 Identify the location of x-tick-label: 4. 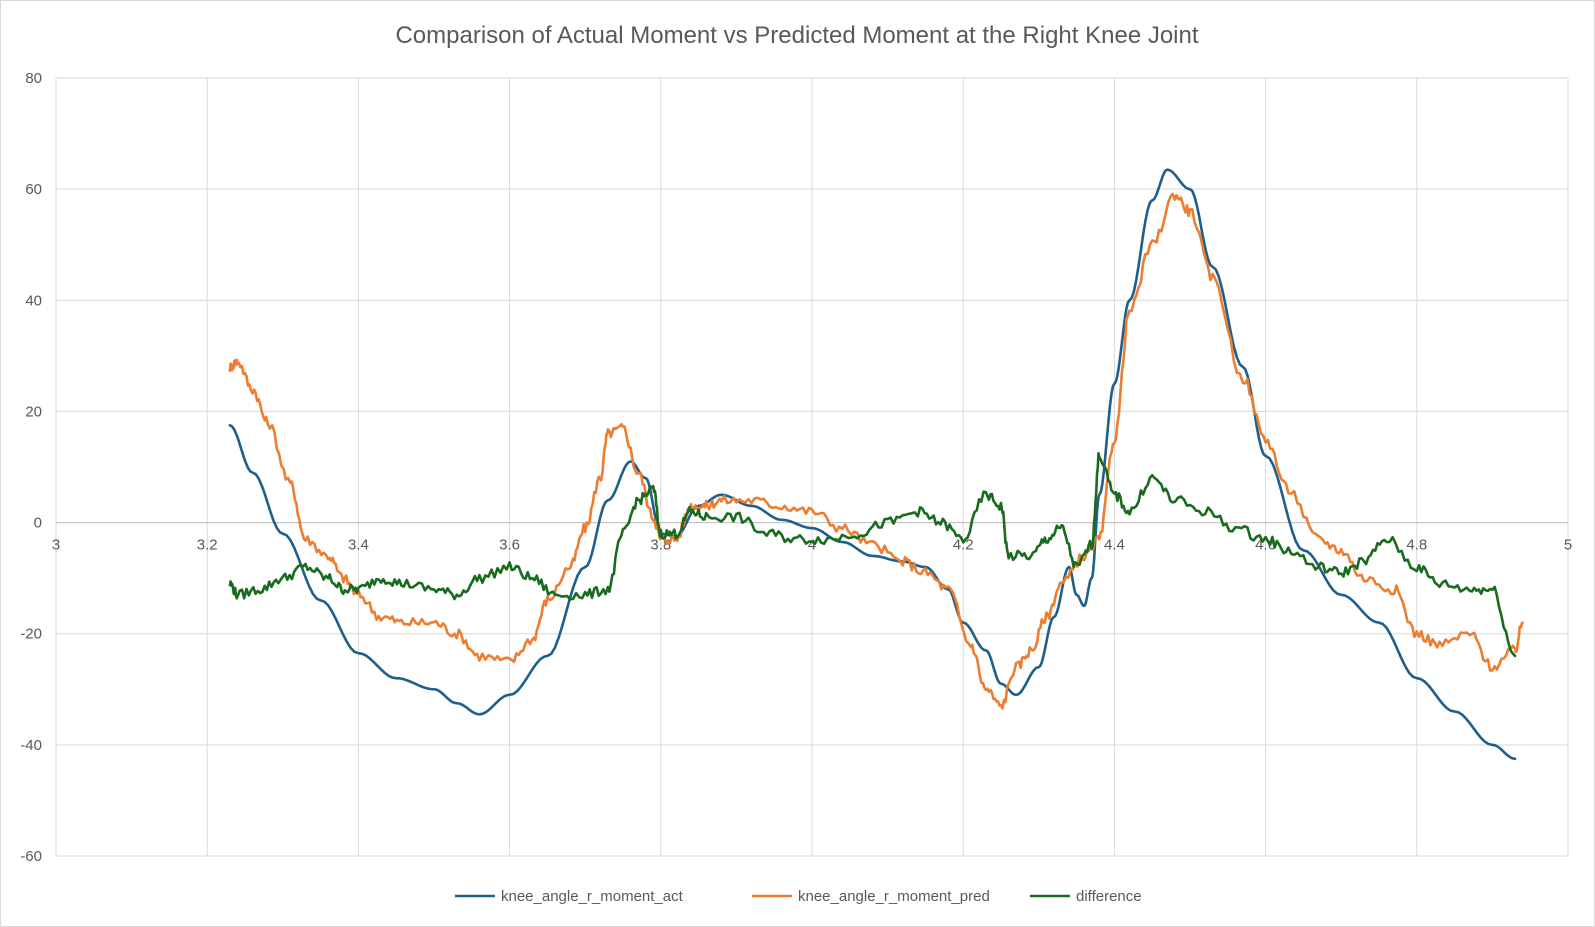
(812, 545).